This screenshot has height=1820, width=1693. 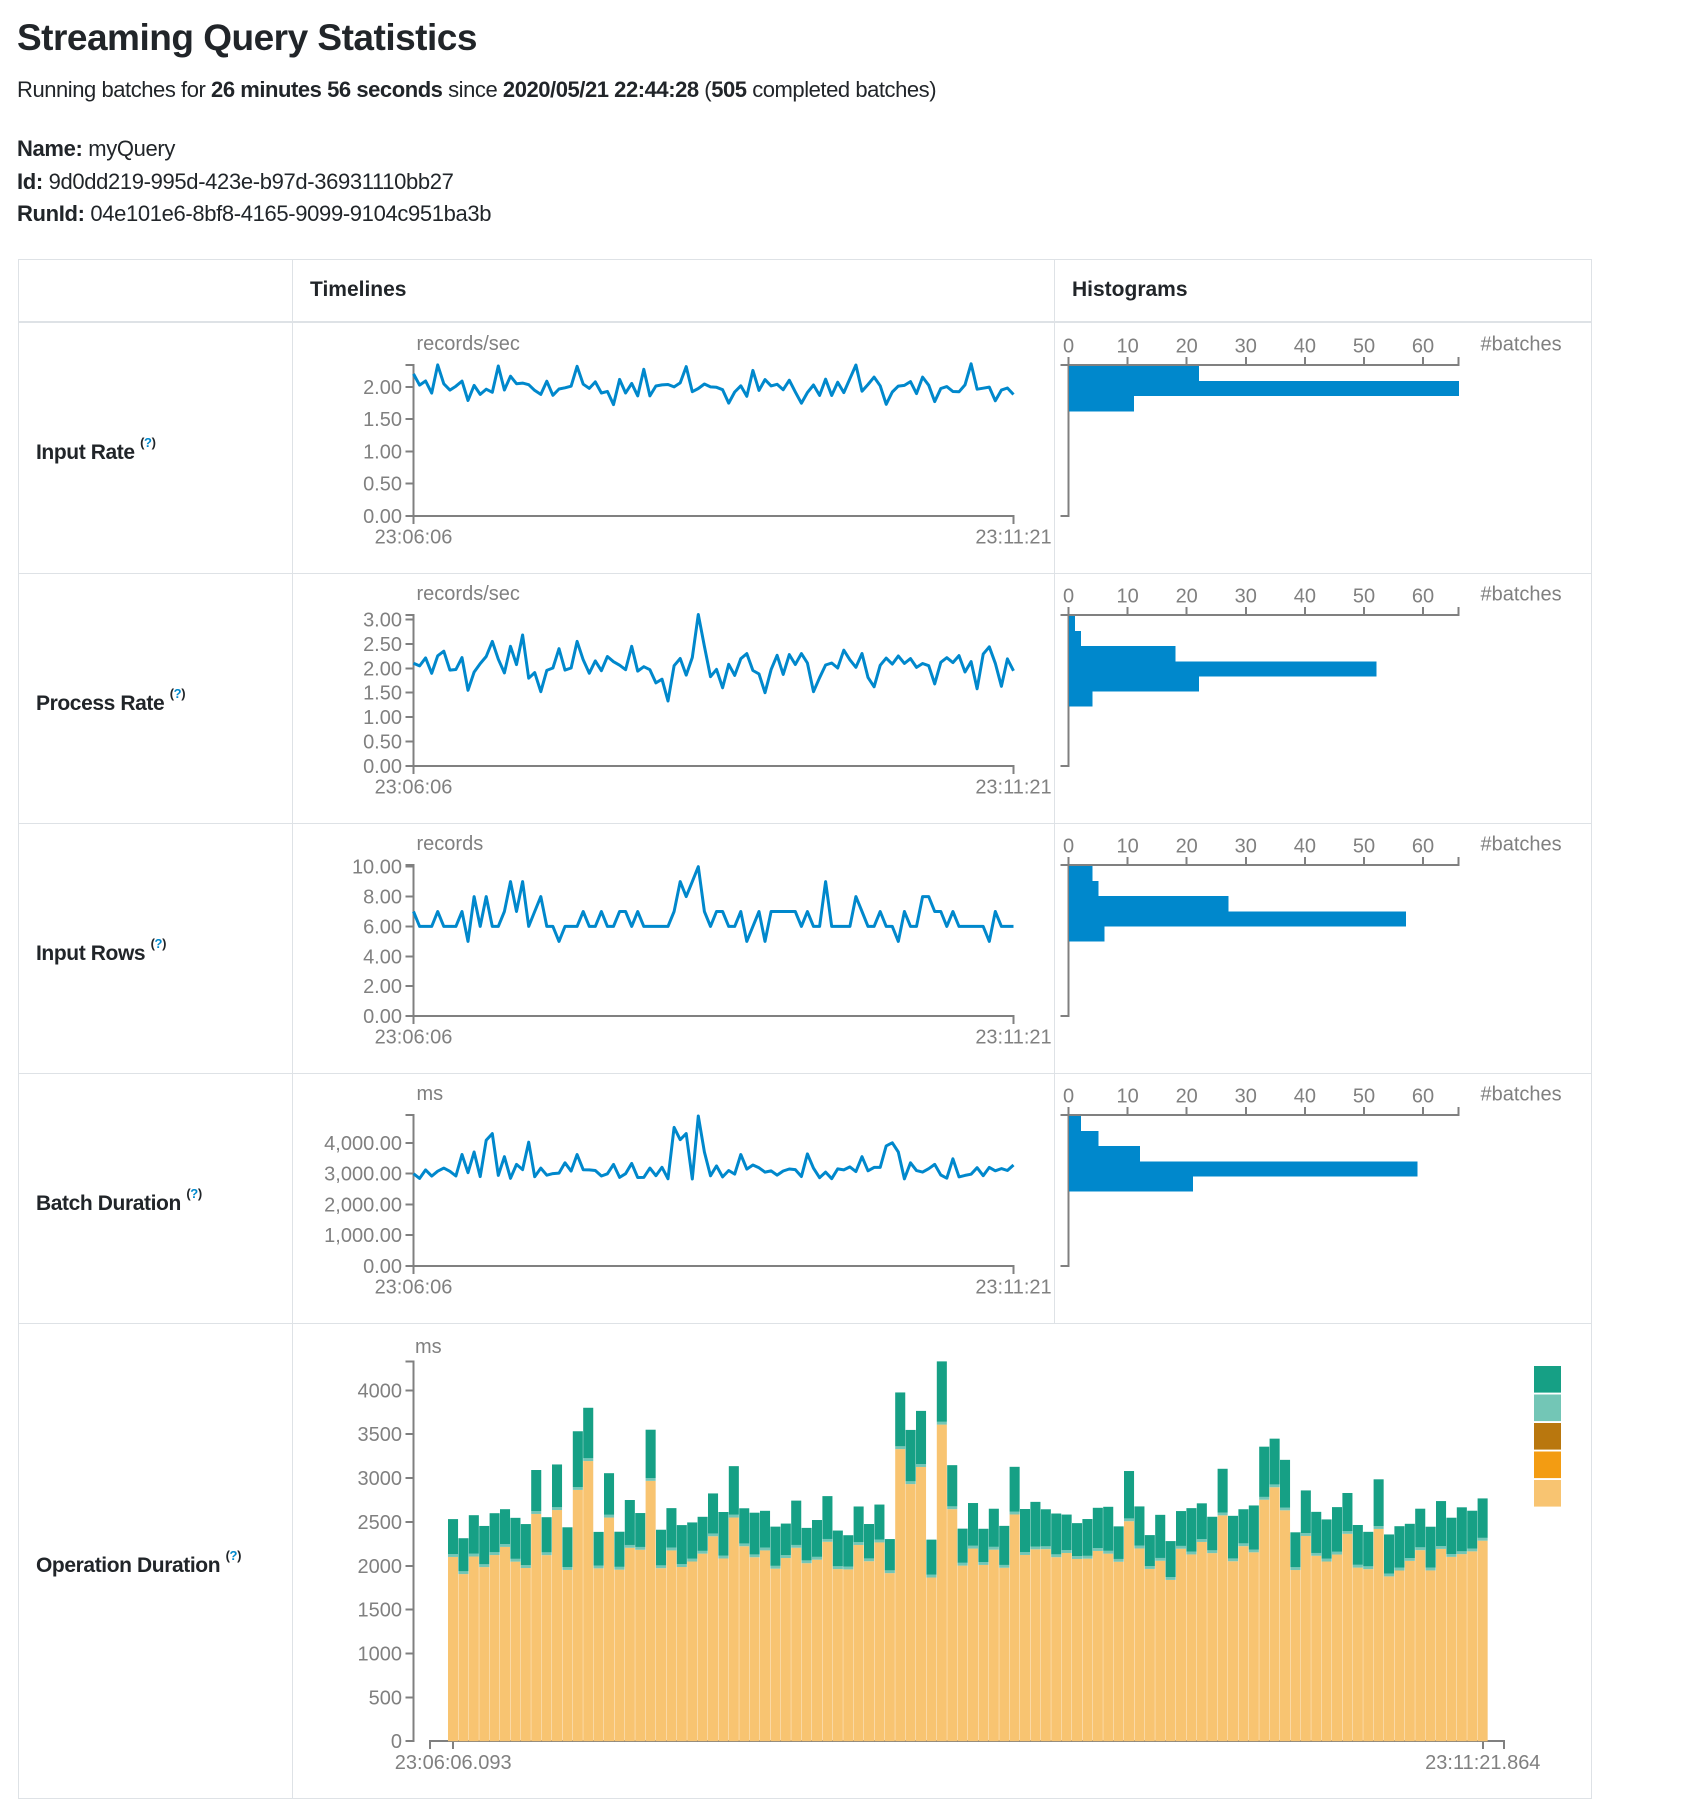 What do you see at coordinates (382, 898) in the screenshot?
I see `svg-text: 8.00` at bounding box center [382, 898].